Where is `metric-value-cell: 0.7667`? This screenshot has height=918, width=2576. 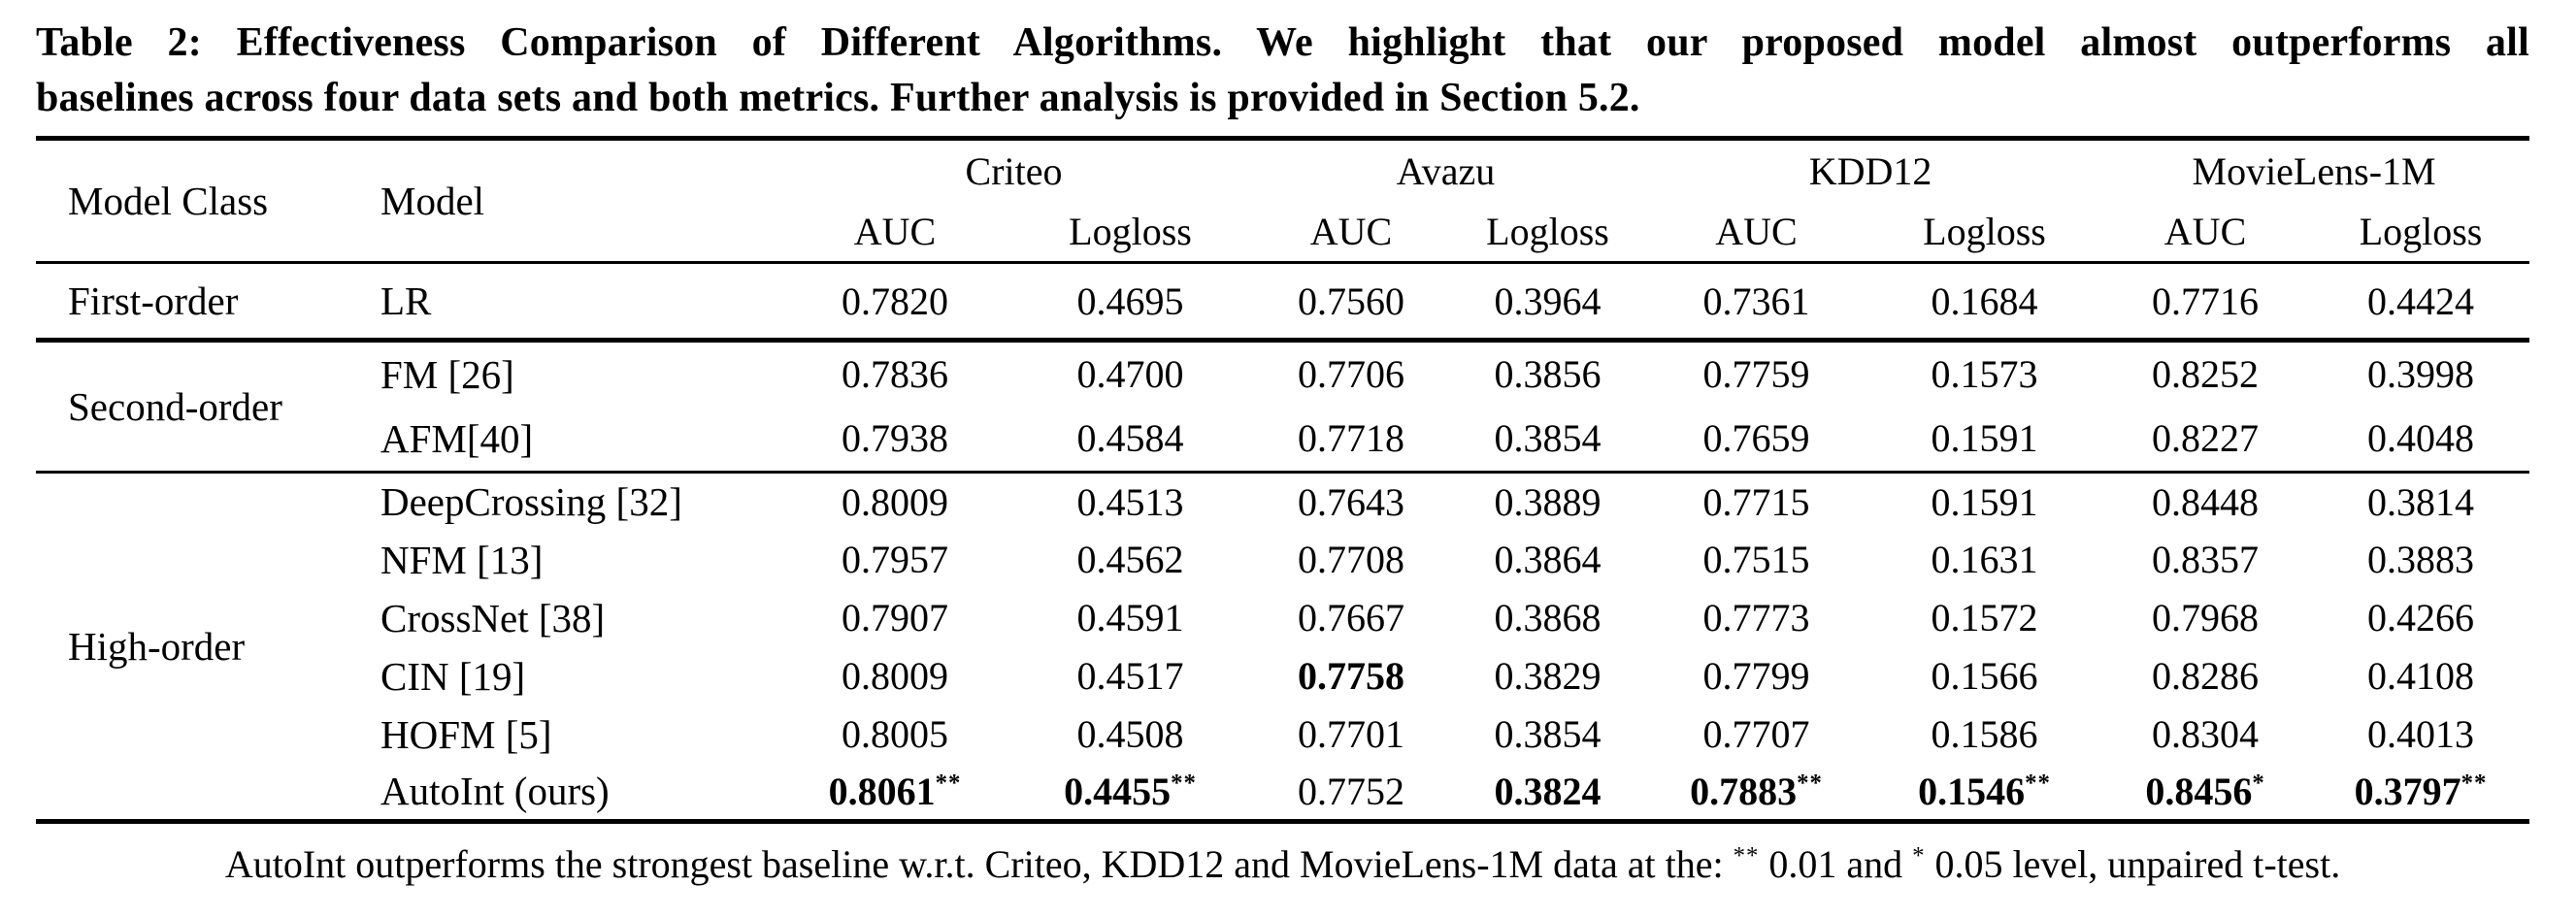
metric-value-cell: 0.7667 is located at coordinates (1351, 618).